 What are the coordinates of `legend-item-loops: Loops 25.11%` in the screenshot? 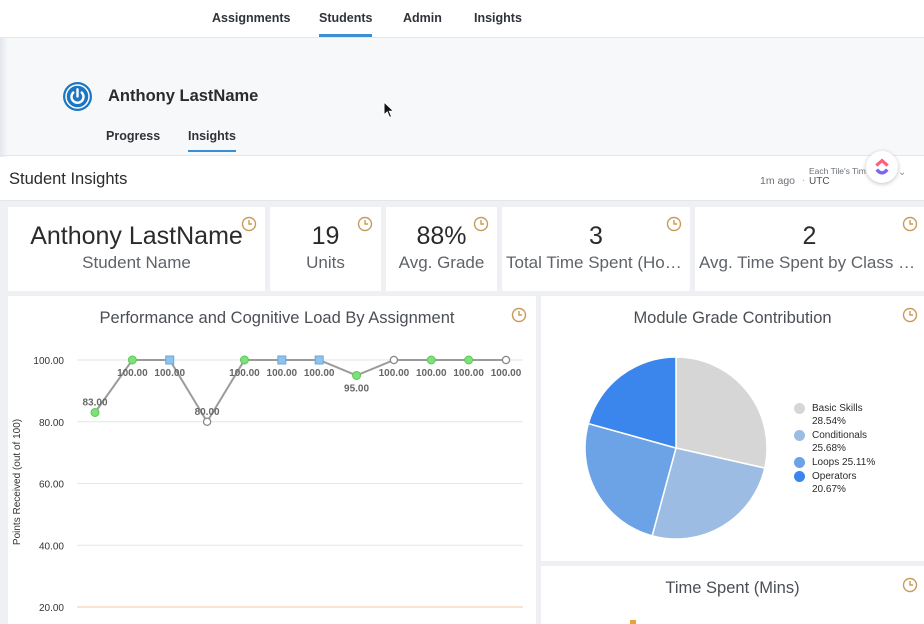 It's located at (834, 462).